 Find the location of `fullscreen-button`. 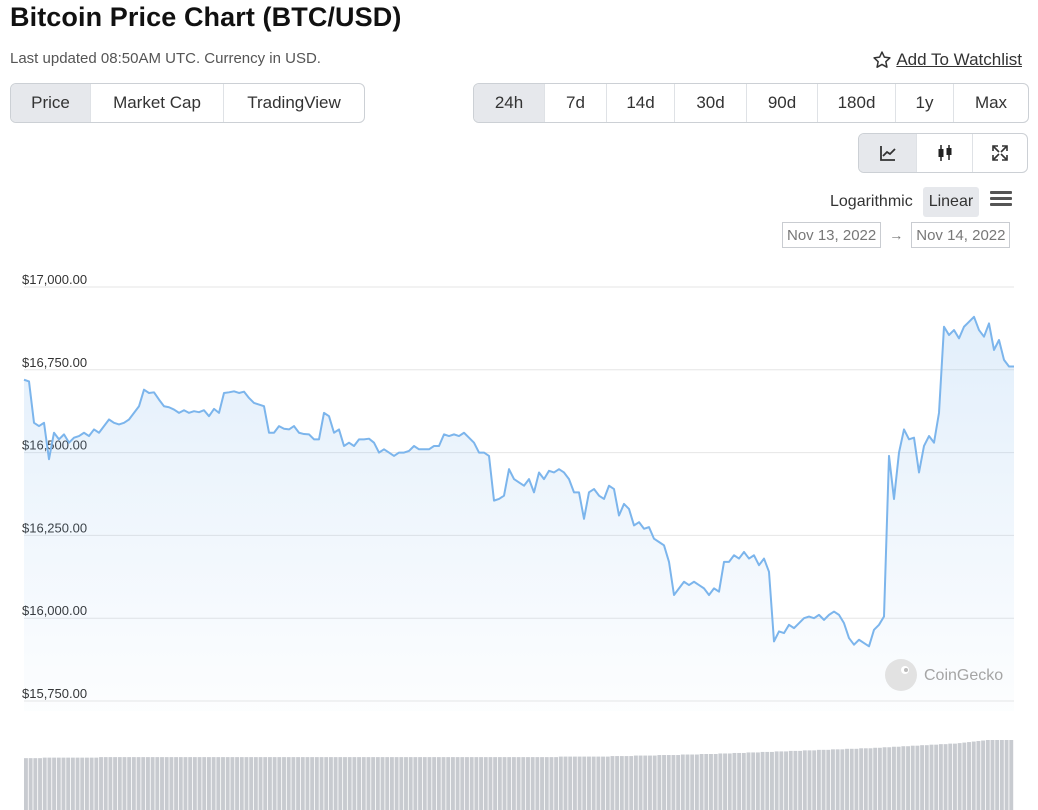

fullscreen-button is located at coordinates (1000, 153).